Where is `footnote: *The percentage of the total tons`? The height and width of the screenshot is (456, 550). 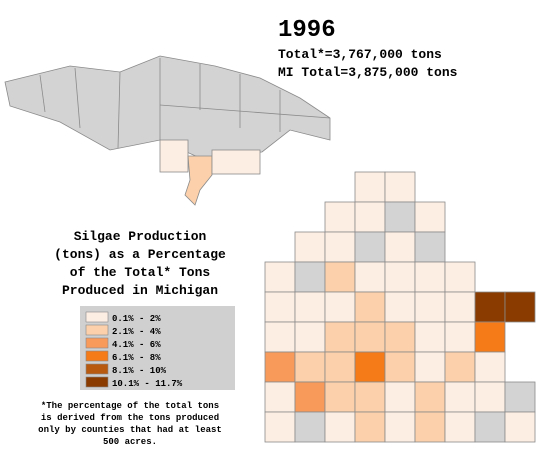 footnote: *The percentage of the total tons is located at coordinates (130, 406).